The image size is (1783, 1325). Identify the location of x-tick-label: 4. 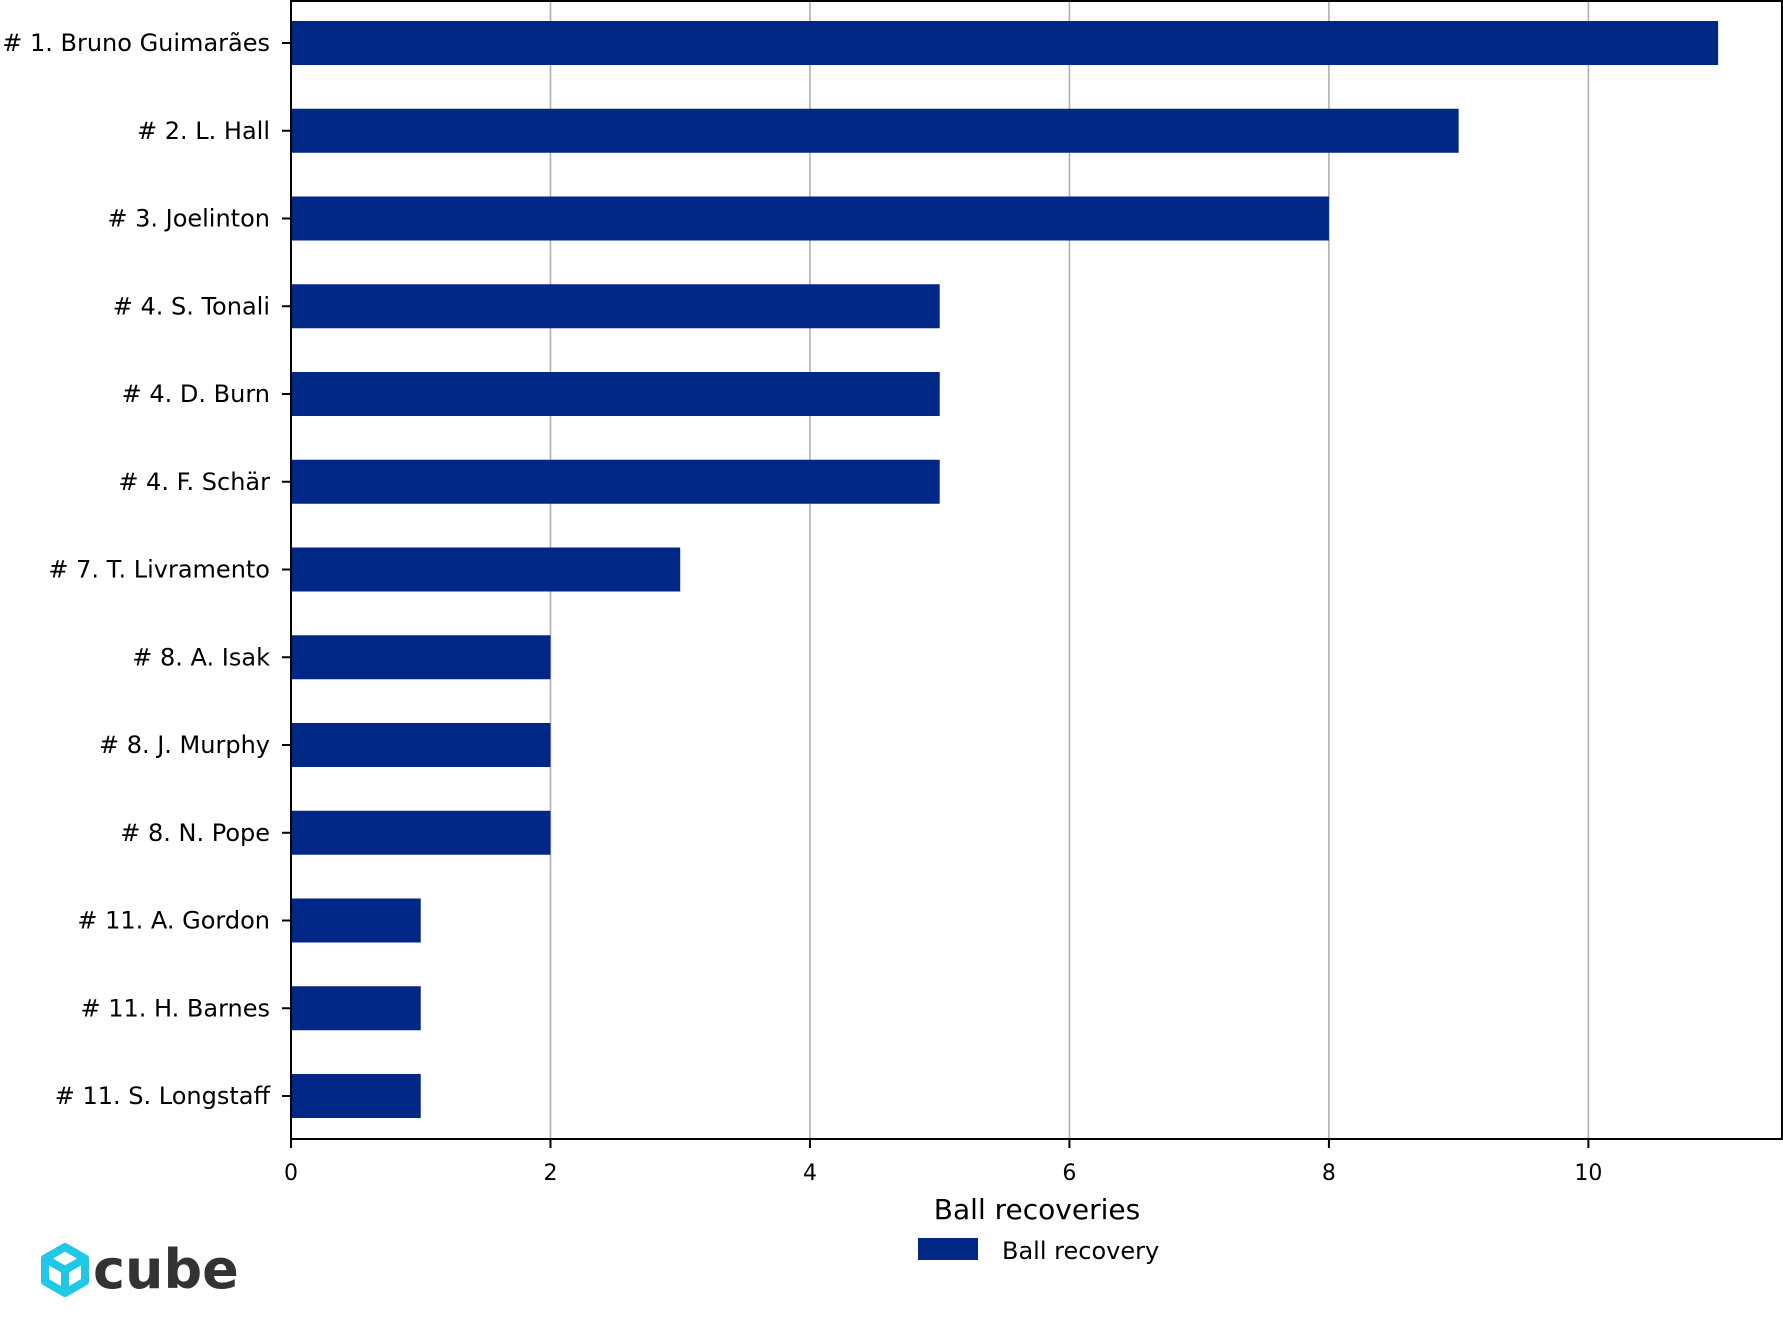
(810, 1173).